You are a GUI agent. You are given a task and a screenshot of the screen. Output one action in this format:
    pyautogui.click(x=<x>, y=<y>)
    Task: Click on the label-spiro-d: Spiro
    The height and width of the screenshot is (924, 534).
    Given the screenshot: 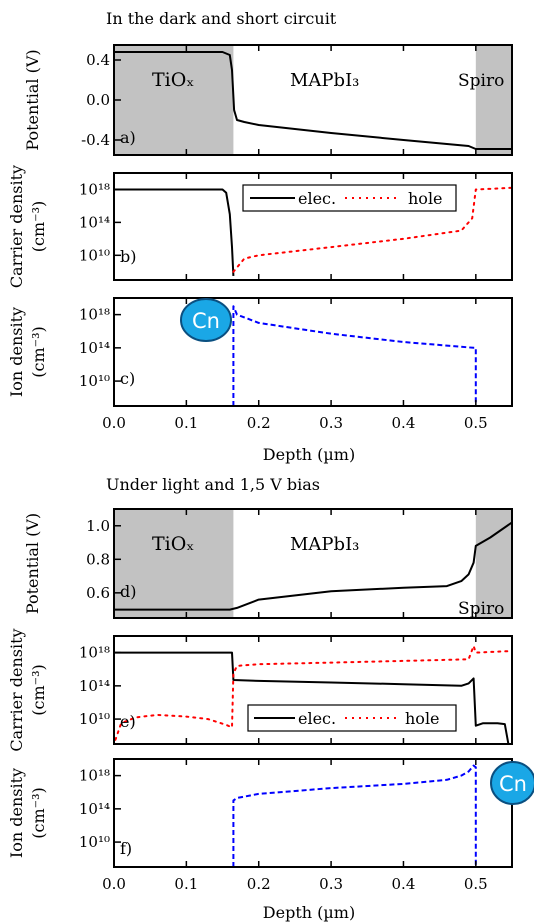 What is the action you would take?
    pyautogui.click(x=481, y=609)
    